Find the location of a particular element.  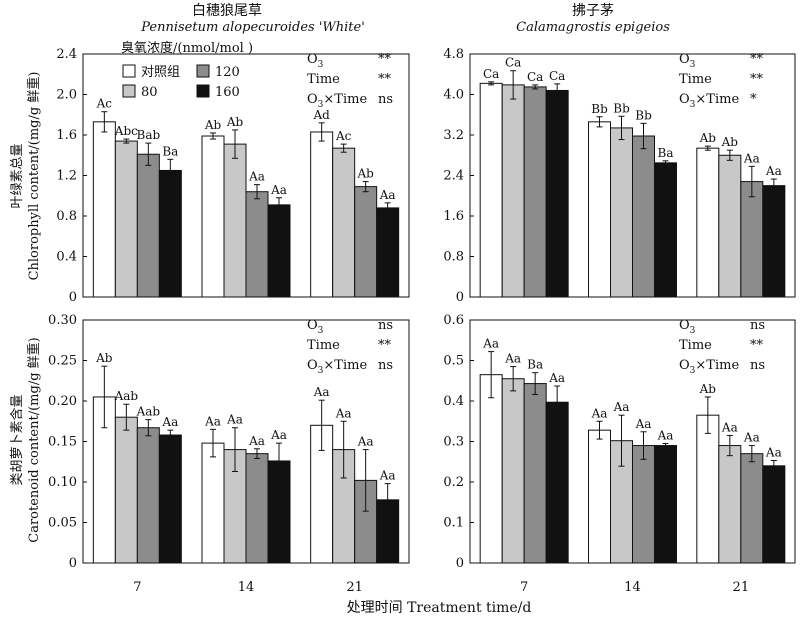

legend-swatch-control is located at coordinates (129, 71).